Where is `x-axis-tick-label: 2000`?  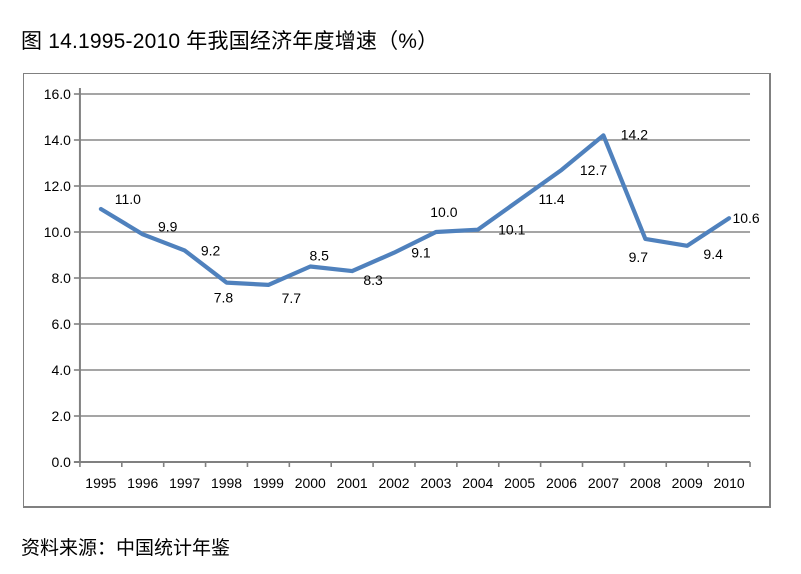
x-axis-tick-label: 2000 is located at coordinates (310, 483).